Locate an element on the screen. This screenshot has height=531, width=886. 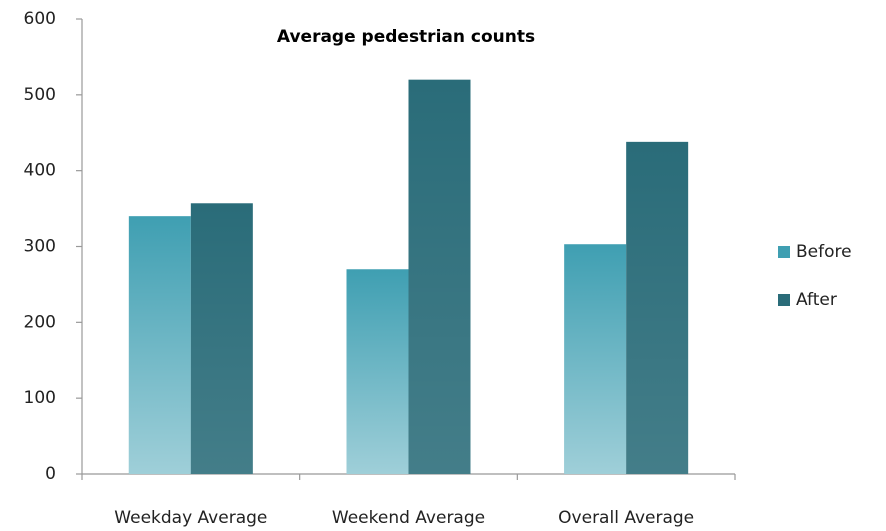
x-tick-label: Weekend Average is located at coordinates (408, 518).